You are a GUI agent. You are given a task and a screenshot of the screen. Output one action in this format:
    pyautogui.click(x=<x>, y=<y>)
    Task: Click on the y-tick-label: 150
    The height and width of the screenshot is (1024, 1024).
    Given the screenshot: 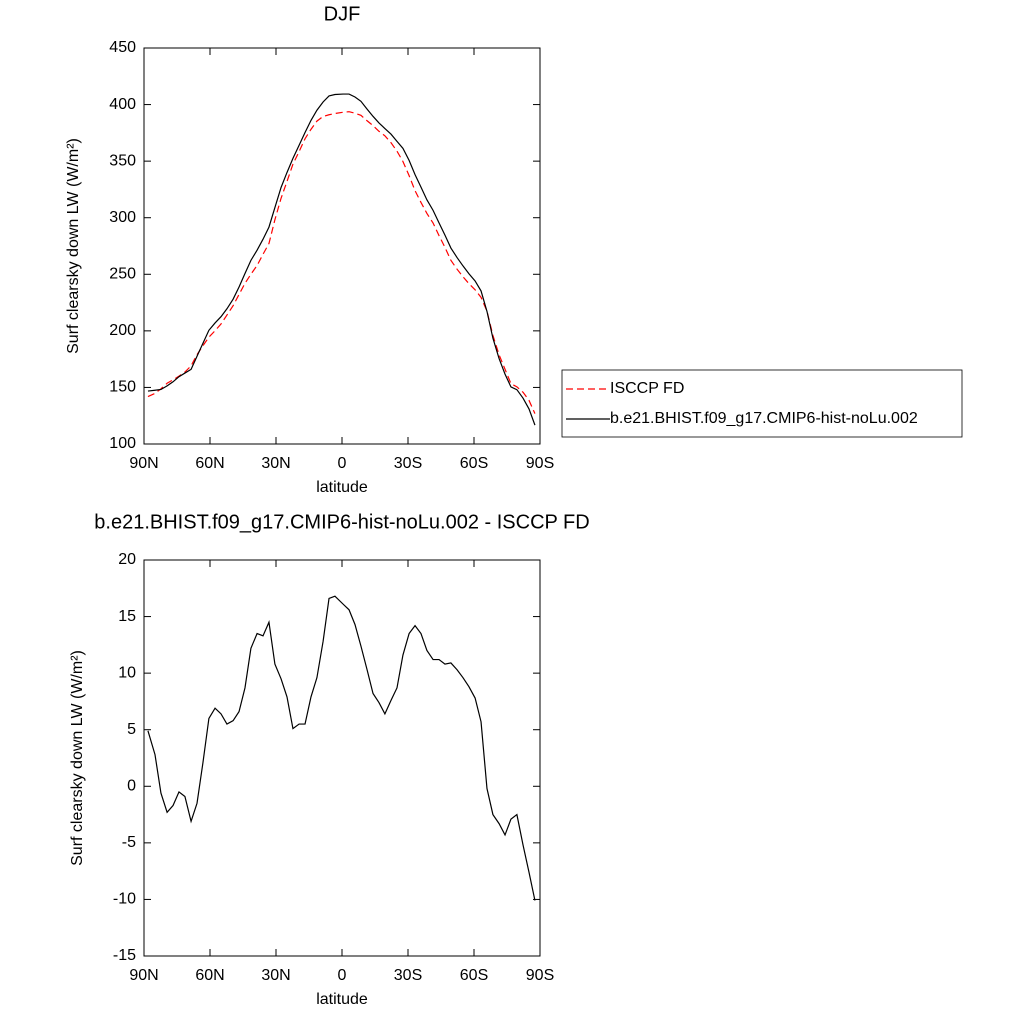 What is the action you would take?
    pyautogui.click(x=122, y=387)
    